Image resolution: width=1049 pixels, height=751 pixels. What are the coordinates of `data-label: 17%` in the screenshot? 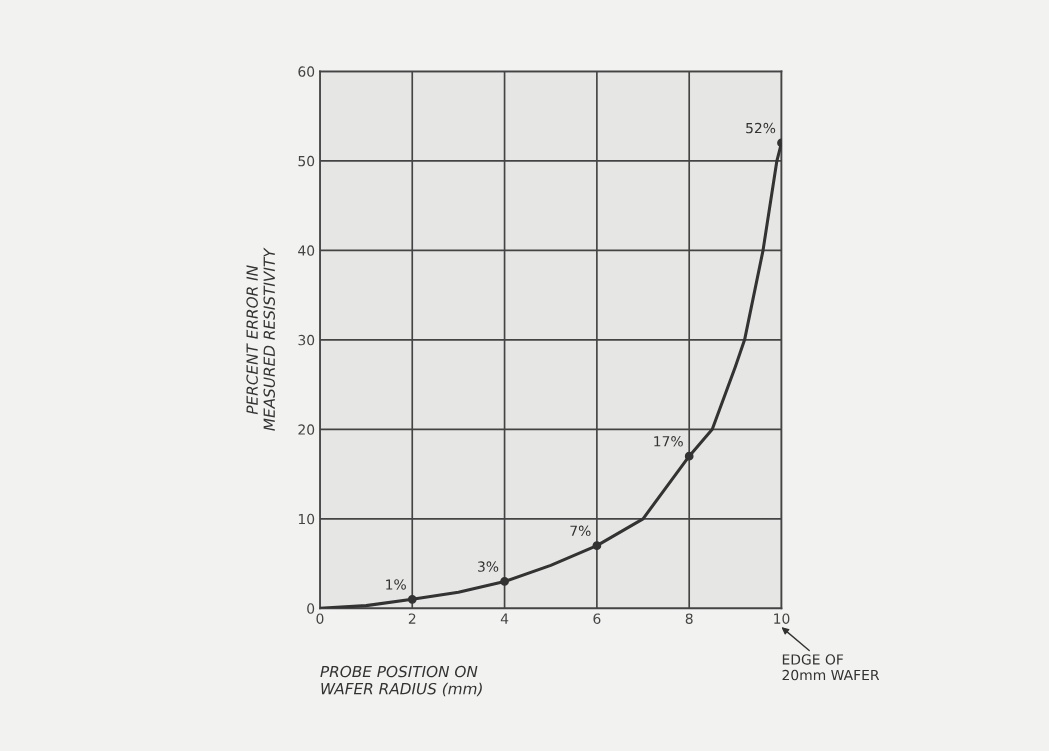 It's located at (668, 441).